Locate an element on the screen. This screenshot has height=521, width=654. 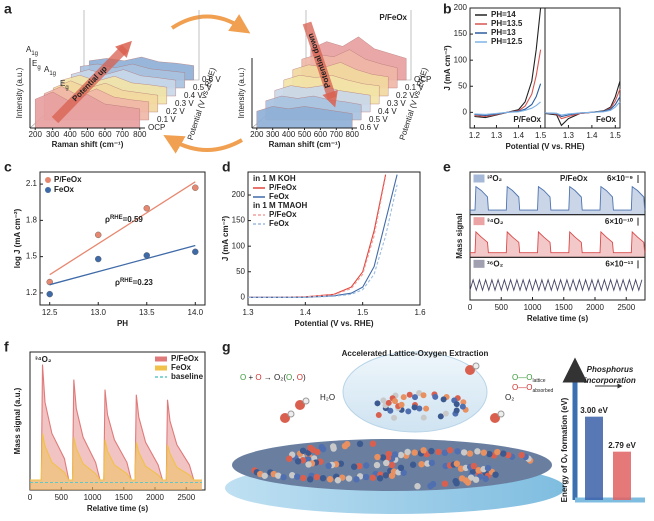
trace-label: ³⁶O₂ is located at coordinates (495, 263).